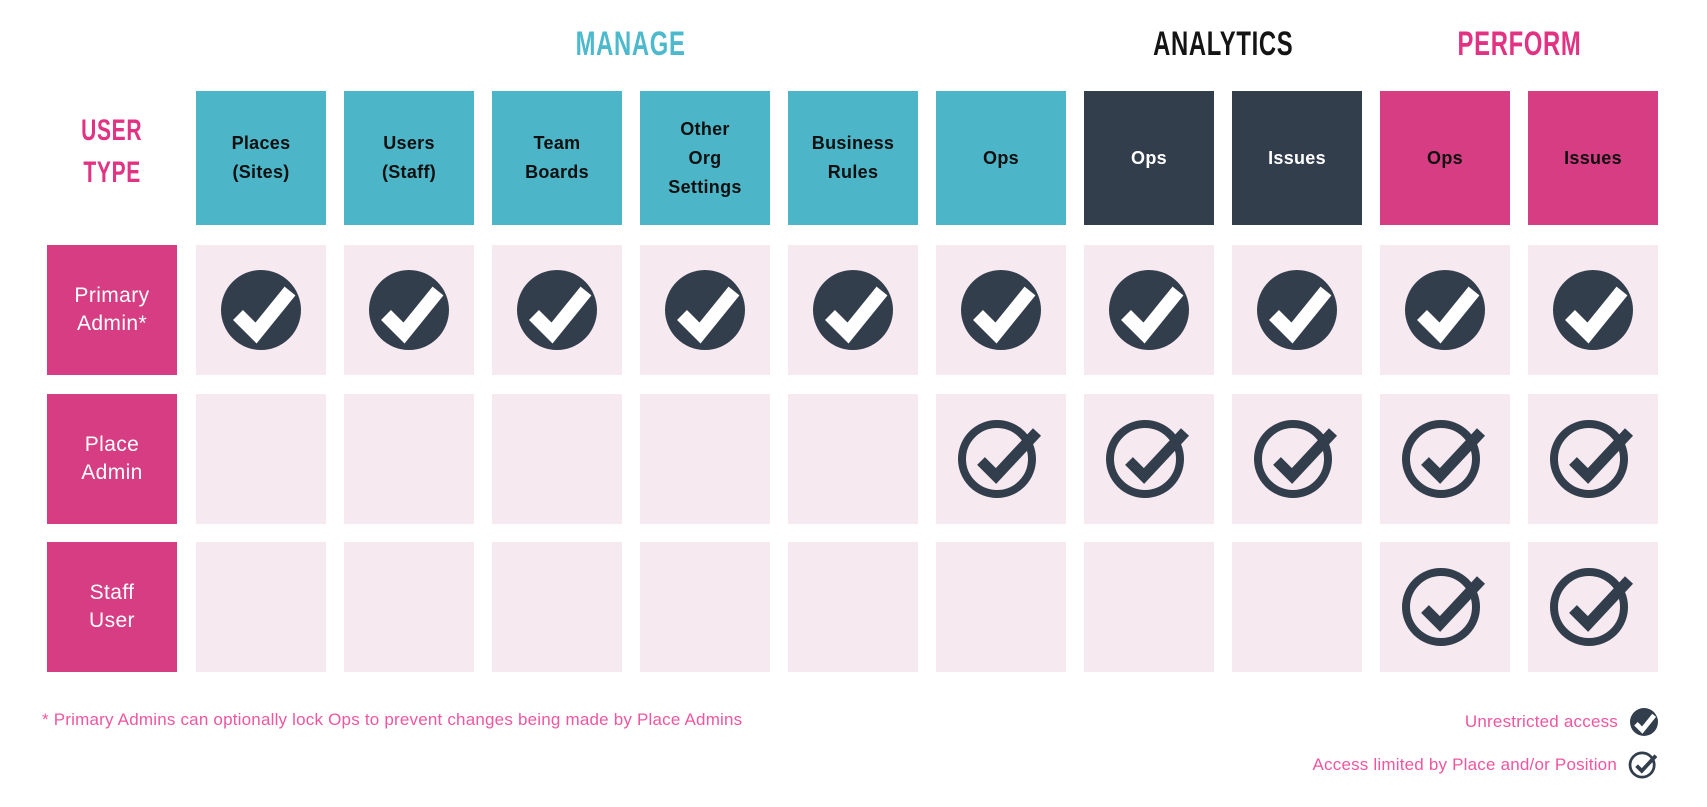 Image resolution: width=1707 pixels, height=807 pixels. I want to click on column-header-label: Other, so click(705, 128).